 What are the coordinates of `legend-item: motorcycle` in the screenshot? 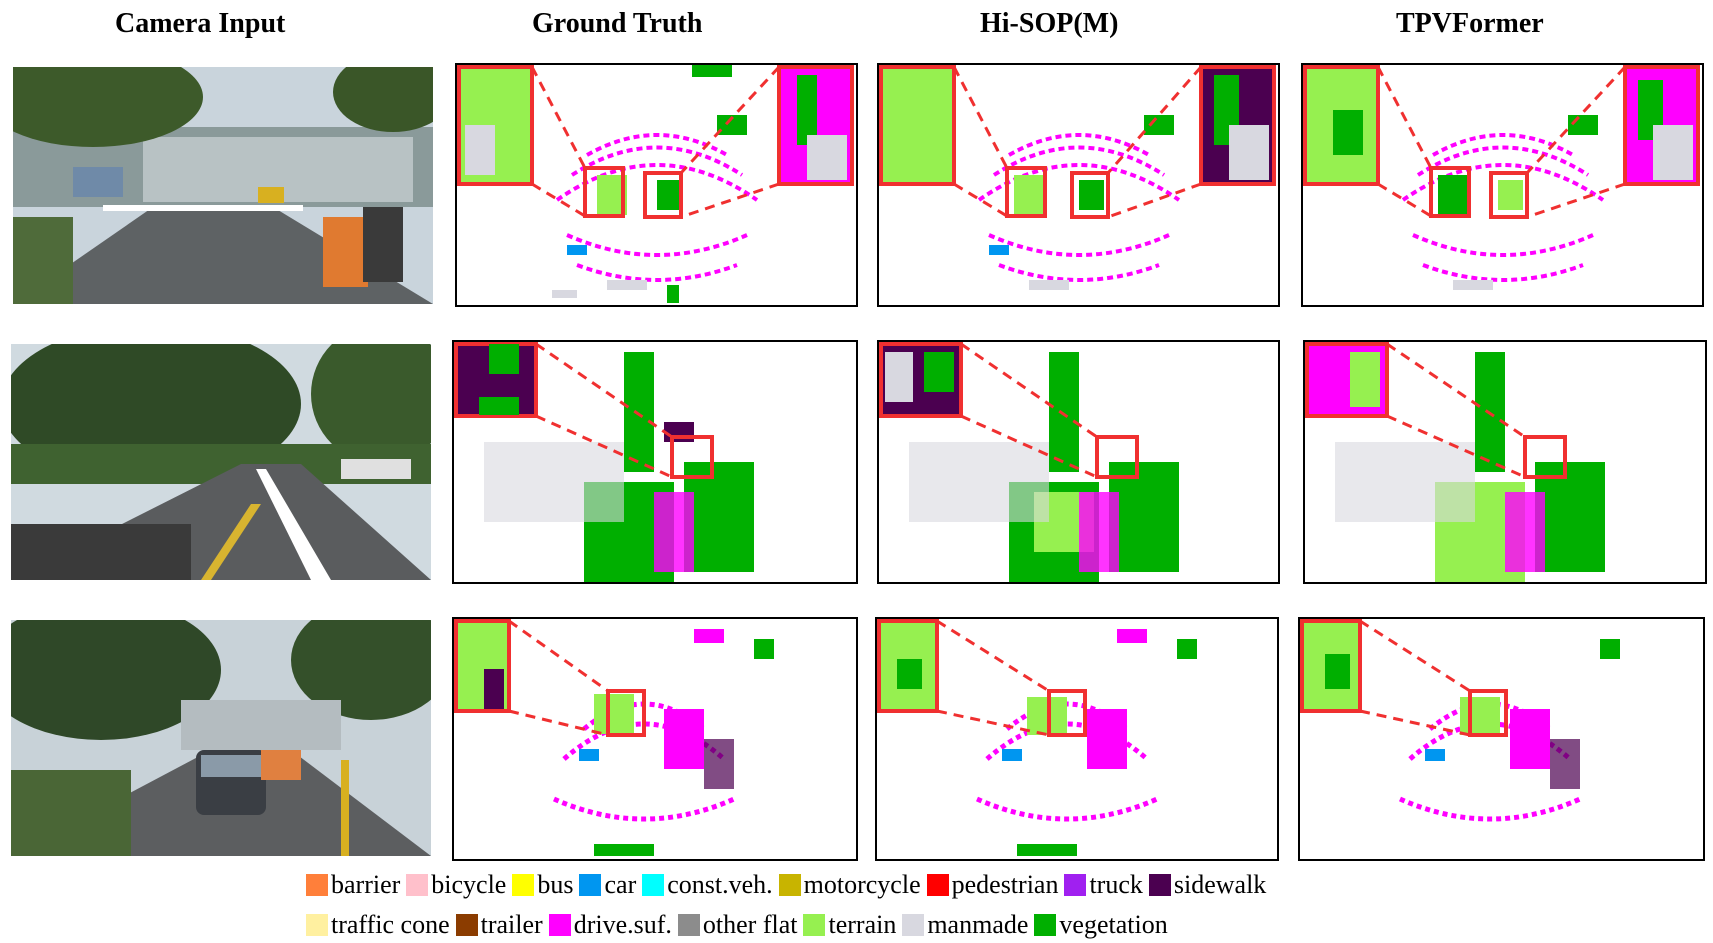 It's located at (849, 885).